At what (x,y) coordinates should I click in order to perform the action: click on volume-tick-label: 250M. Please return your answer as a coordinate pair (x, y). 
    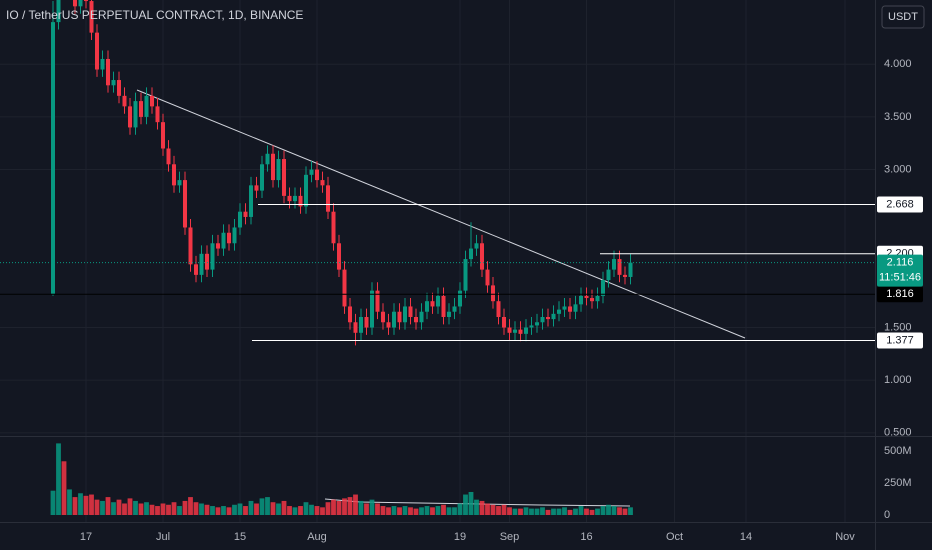
    Looking at the image, I should click on (898, 483).